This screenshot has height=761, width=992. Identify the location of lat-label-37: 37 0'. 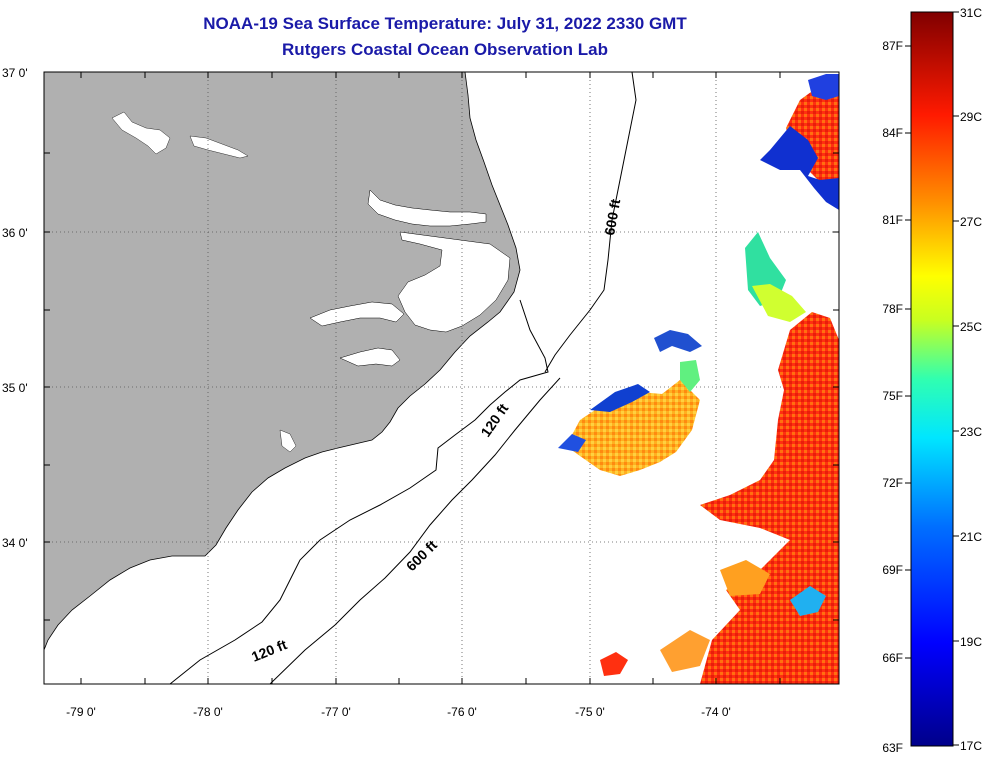
(15, 73).